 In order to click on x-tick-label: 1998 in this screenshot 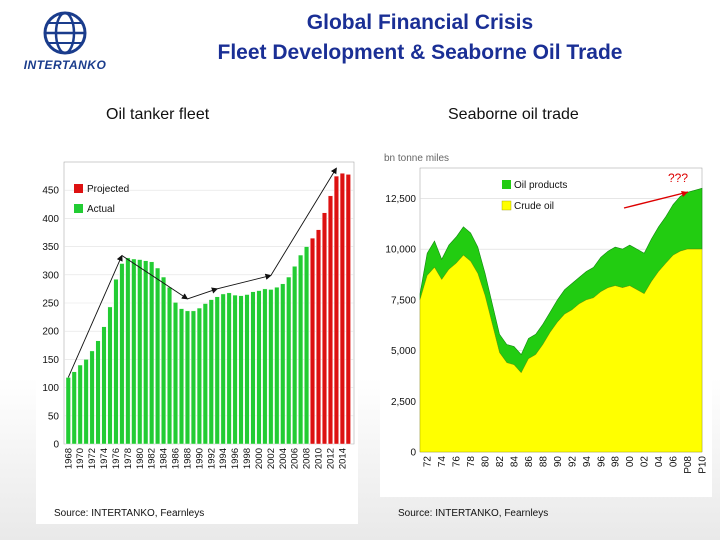, I will do `click(247, 458)`.